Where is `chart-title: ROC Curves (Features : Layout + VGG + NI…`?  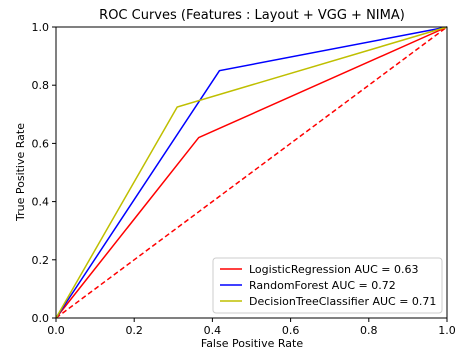 chart-title: ROC Curves (Features : Layout + VGG + NI… is located at coordinates (252, 15).